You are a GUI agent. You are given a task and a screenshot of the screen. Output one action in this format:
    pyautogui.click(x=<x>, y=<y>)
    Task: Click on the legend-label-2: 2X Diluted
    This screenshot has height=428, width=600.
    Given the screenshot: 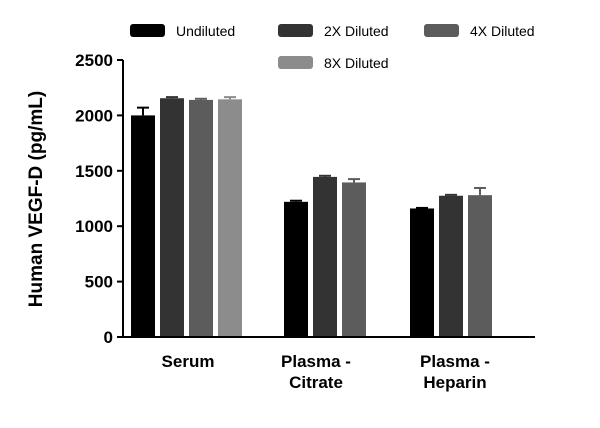 What is the action you would take?
    pyautogui.click(x=356, y=31)
    